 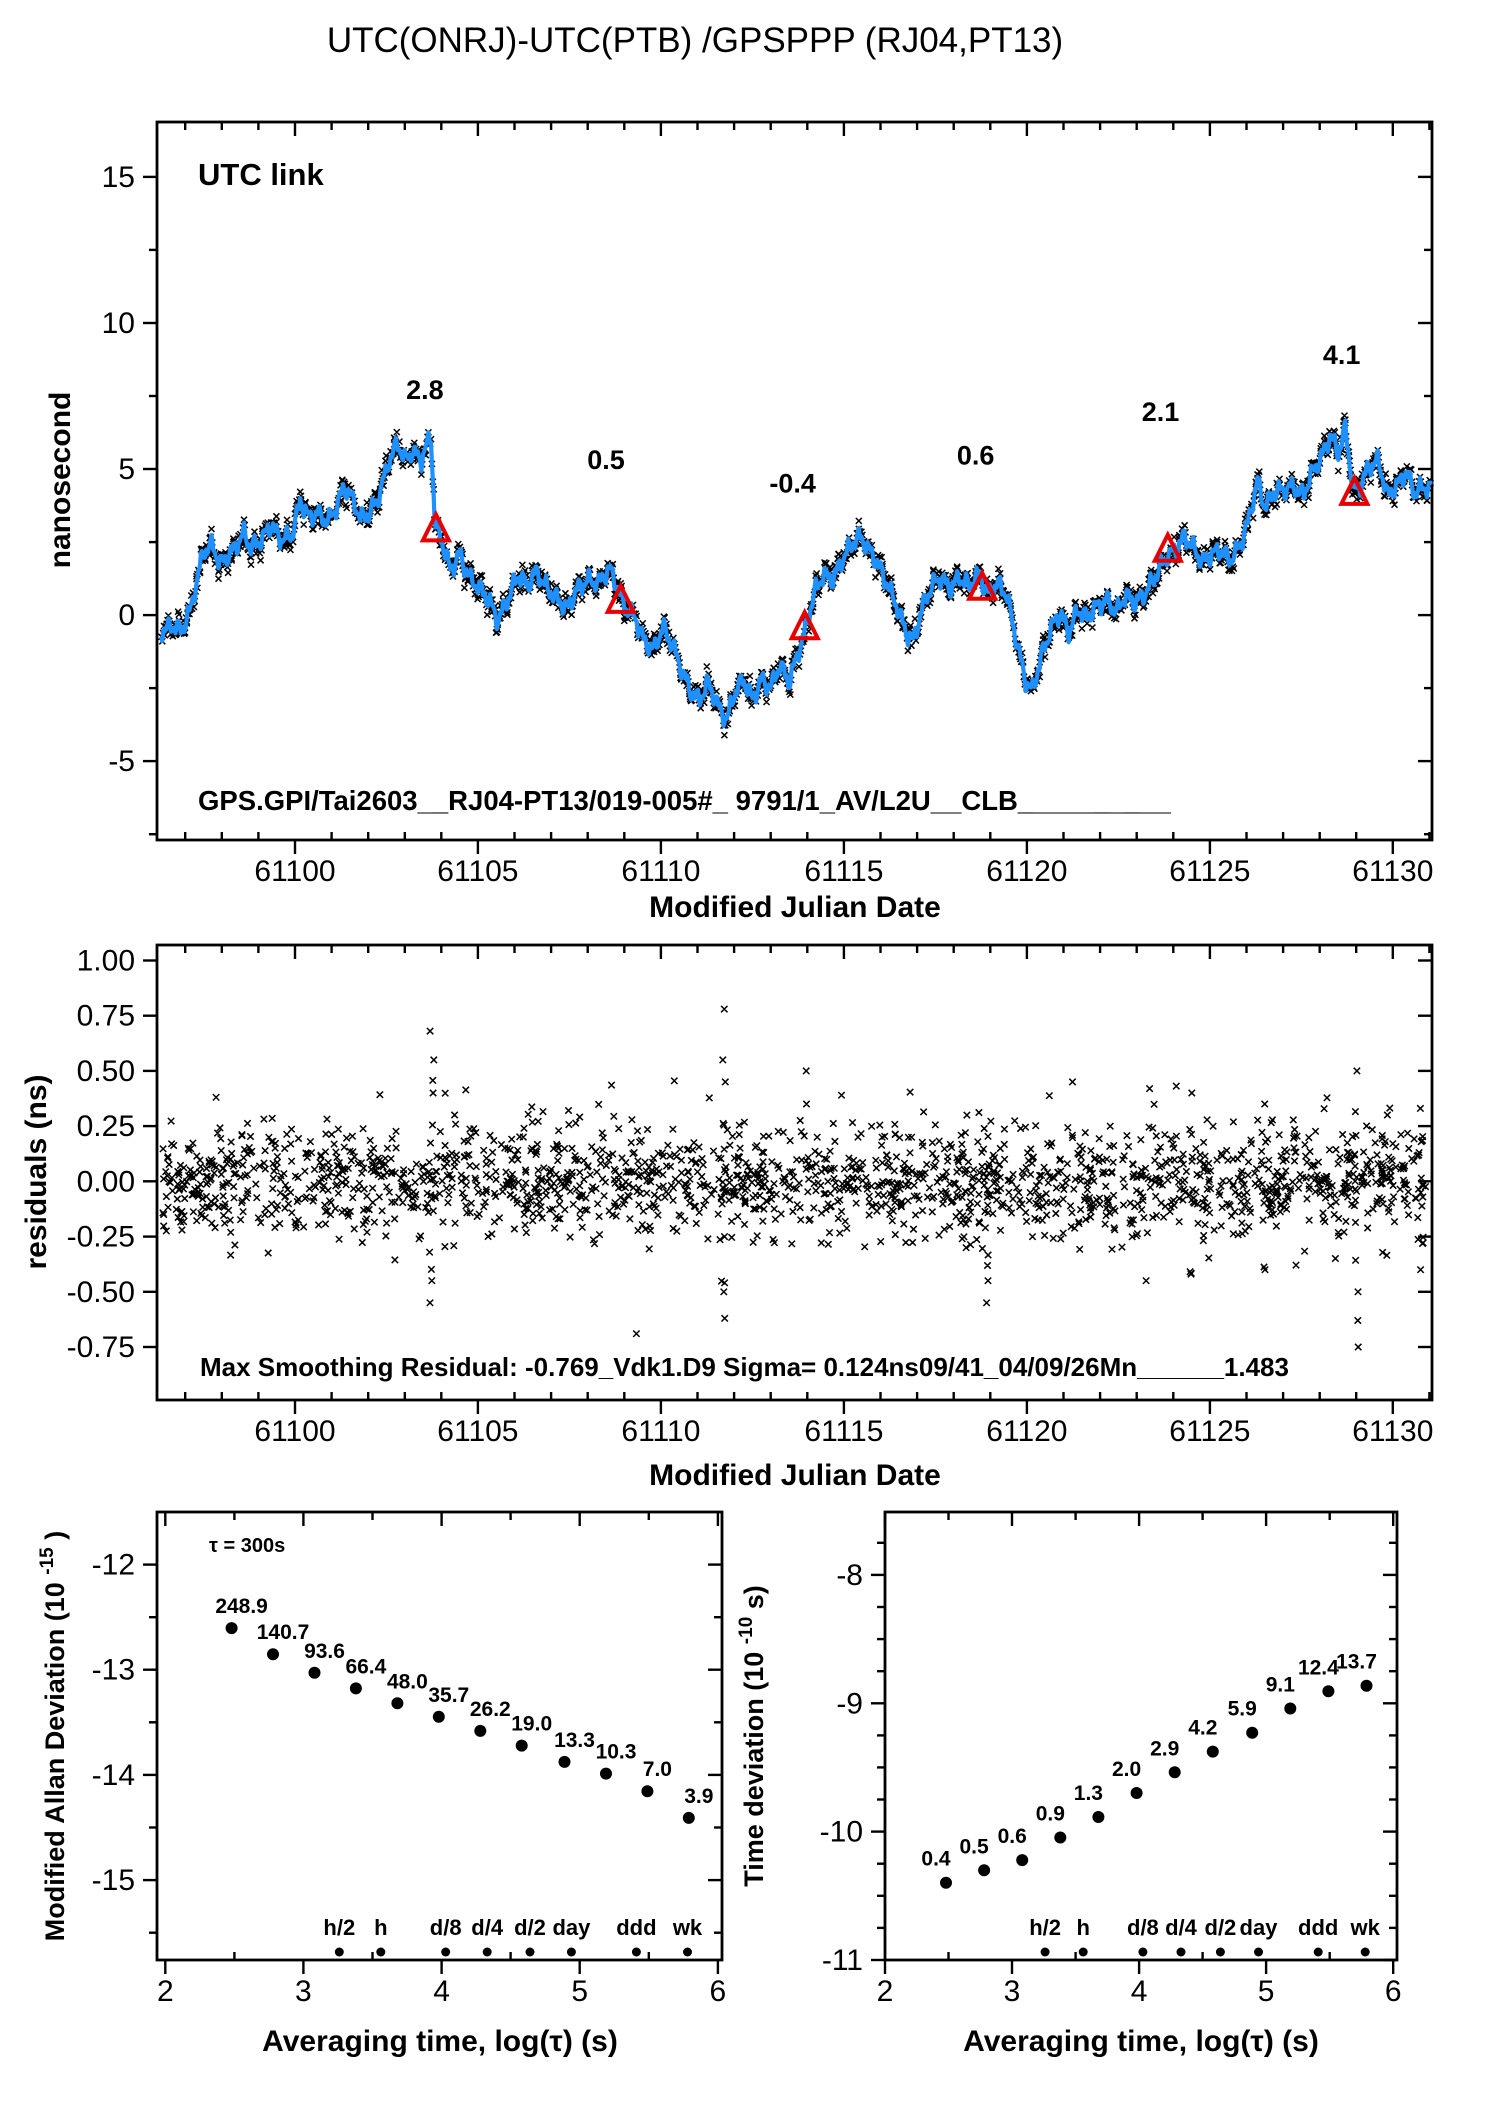 I want to click on y-tick-label: -0.75, so click(x=101, y=1347).